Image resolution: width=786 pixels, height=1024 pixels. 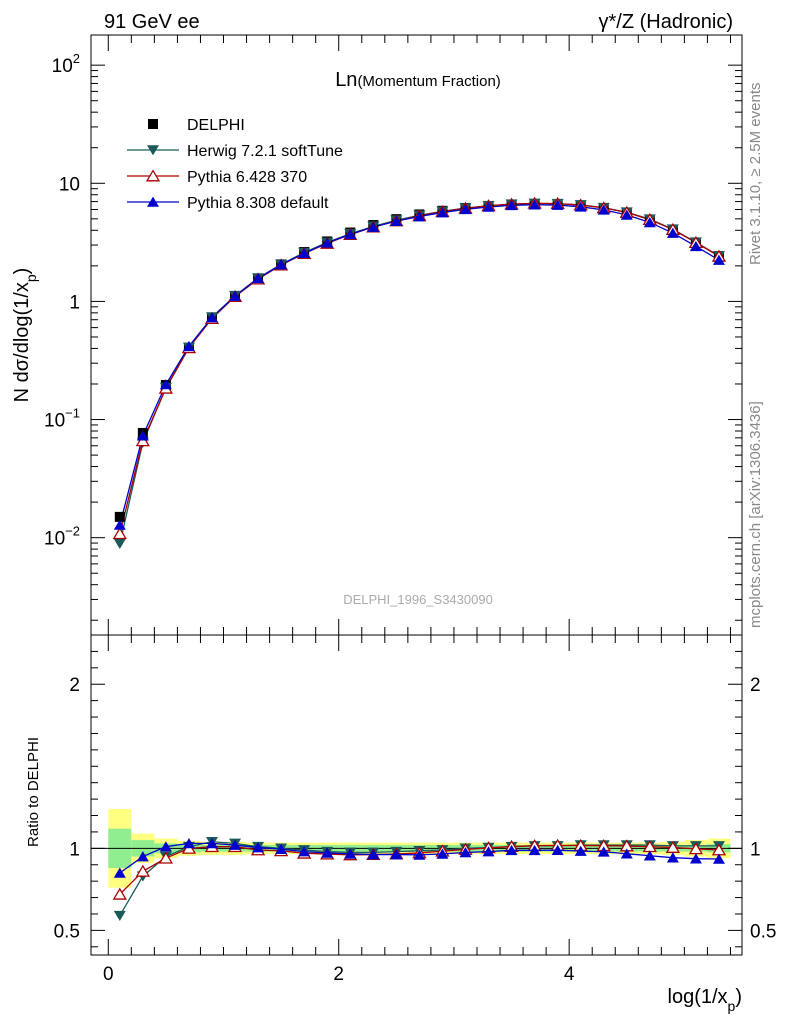 What do you see at coordinates (108, 974) in the screenshot?
I see `xtick-label: 0` at bounding box center [108, 974].